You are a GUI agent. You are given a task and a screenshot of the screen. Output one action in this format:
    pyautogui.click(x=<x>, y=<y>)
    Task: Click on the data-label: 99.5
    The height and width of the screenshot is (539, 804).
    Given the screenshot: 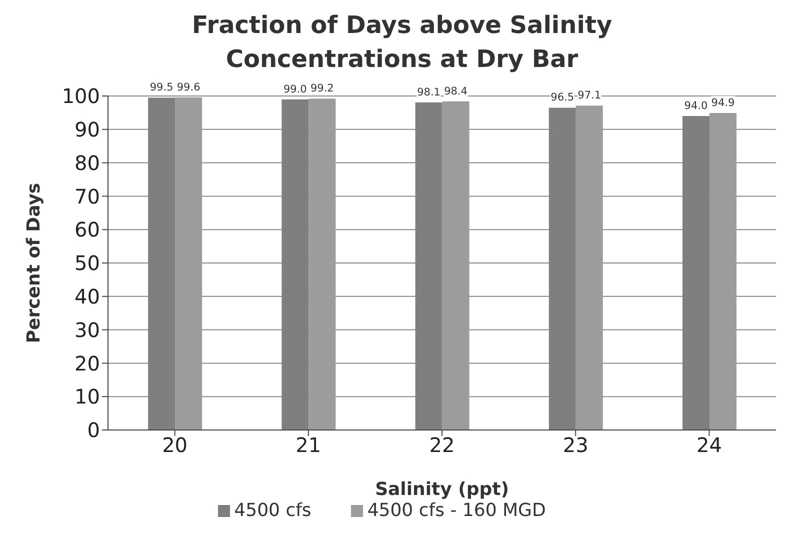 What is the action you would take?
    pyautogui.click(x=162, y=88)
    